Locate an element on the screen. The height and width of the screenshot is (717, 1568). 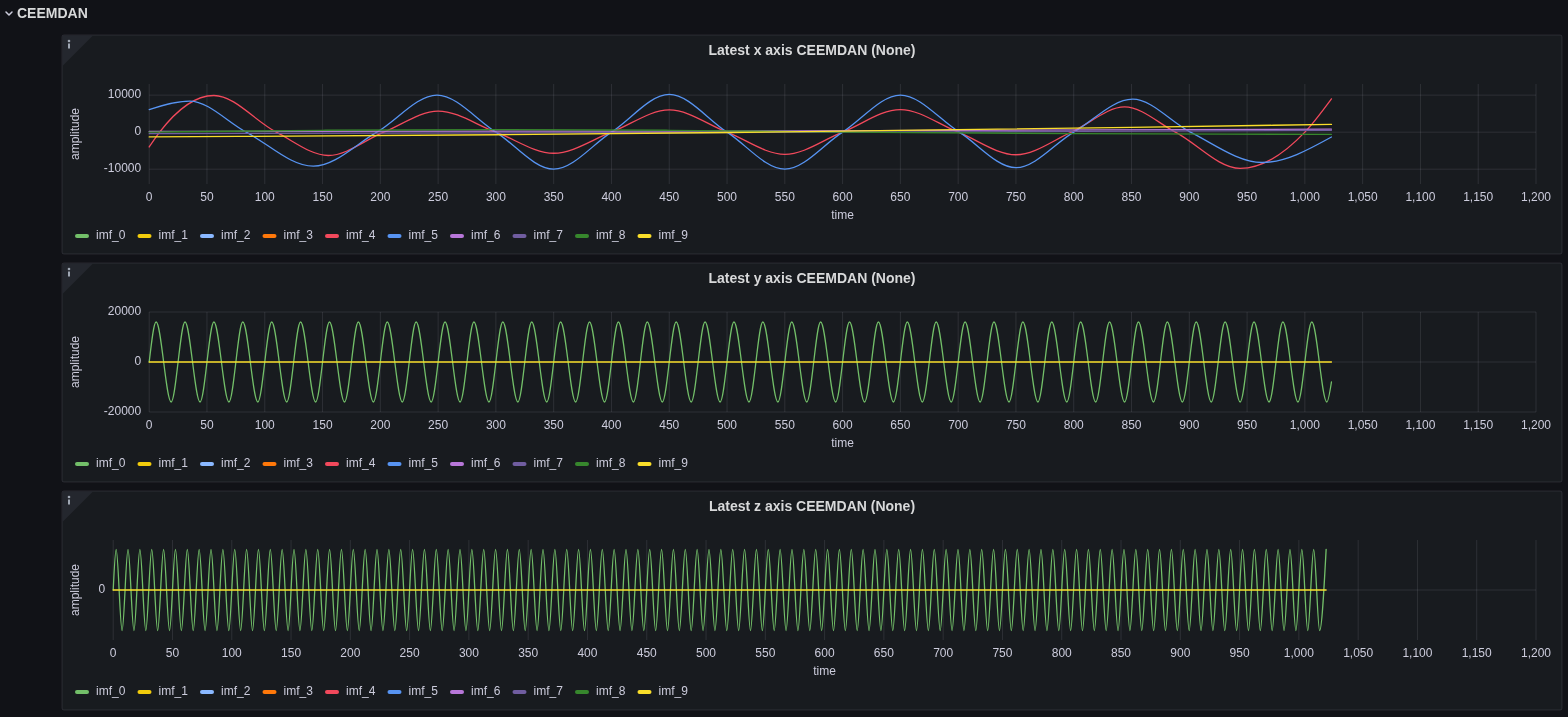
chart-title: Latest z axis CEEMDAN (None) is located at coordinates (812, 505).